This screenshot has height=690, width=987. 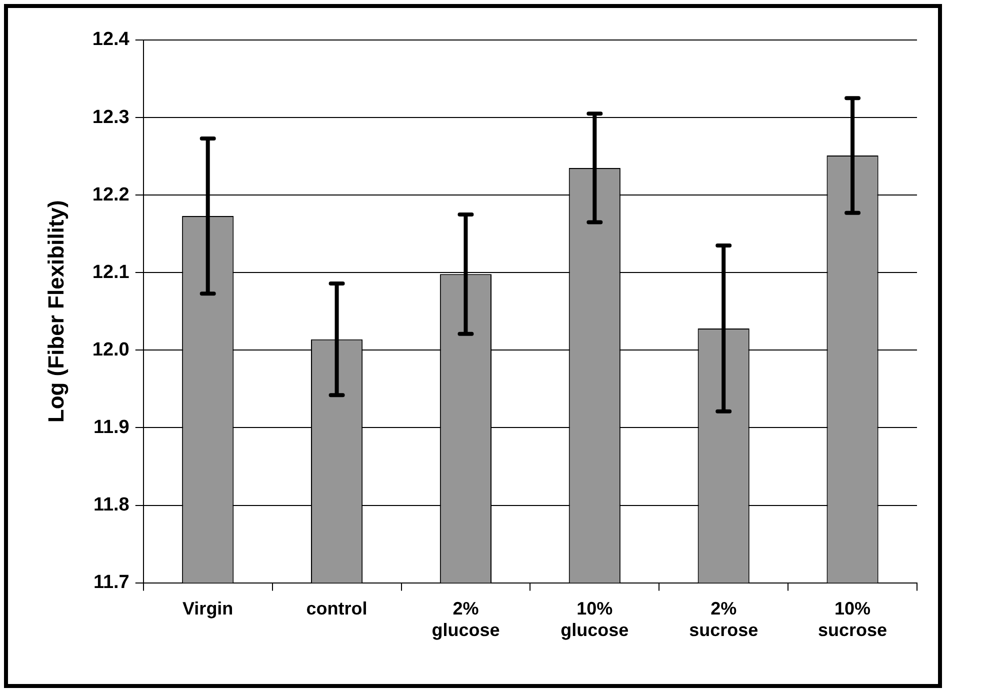 I want to click on x-tick-label: 10% sucrose, so click(x=853, y=619).